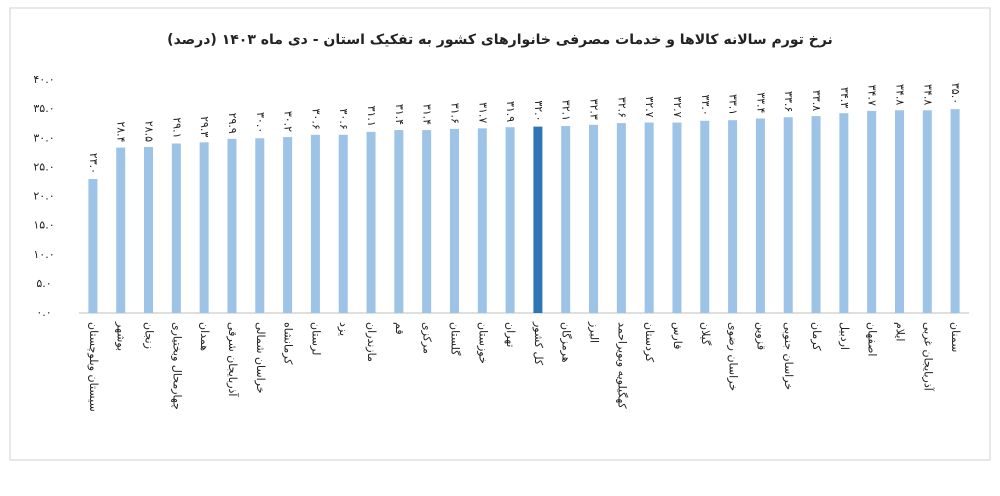  Describe the element at coordinates (371, 342) in the screenshot. I see `x-tick-label: مازندران` at that location.